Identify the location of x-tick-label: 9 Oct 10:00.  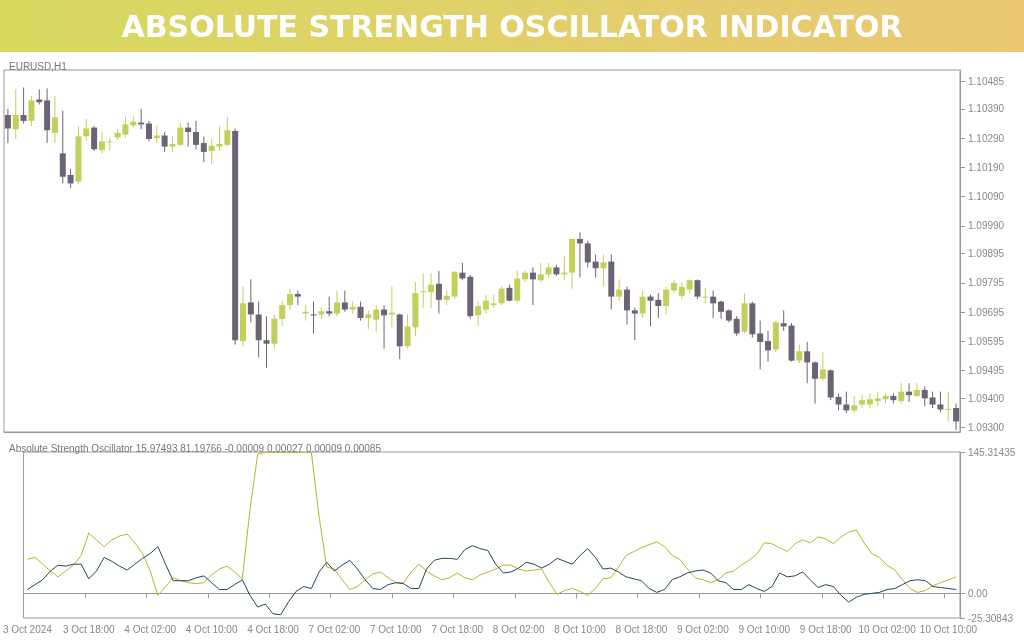
(764, 629).